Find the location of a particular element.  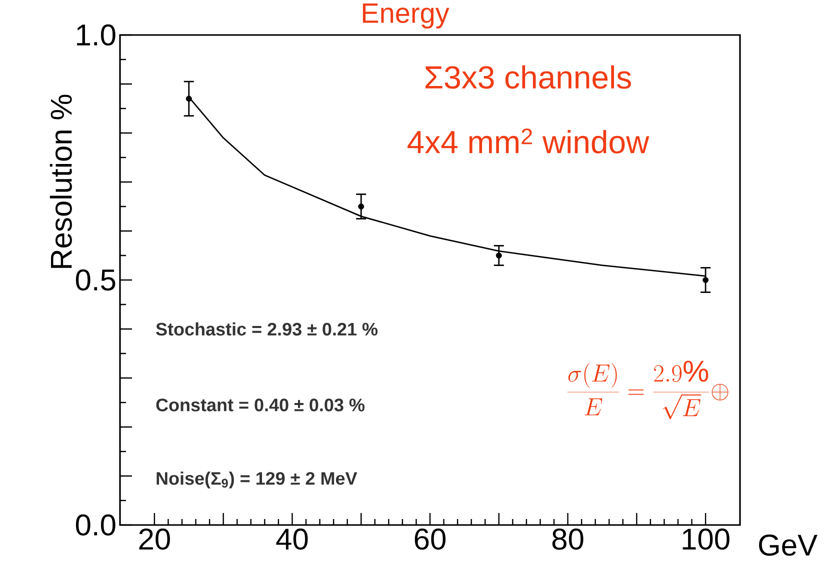

annotation: Σ3x3 channels is located at coordinates (528, 77).